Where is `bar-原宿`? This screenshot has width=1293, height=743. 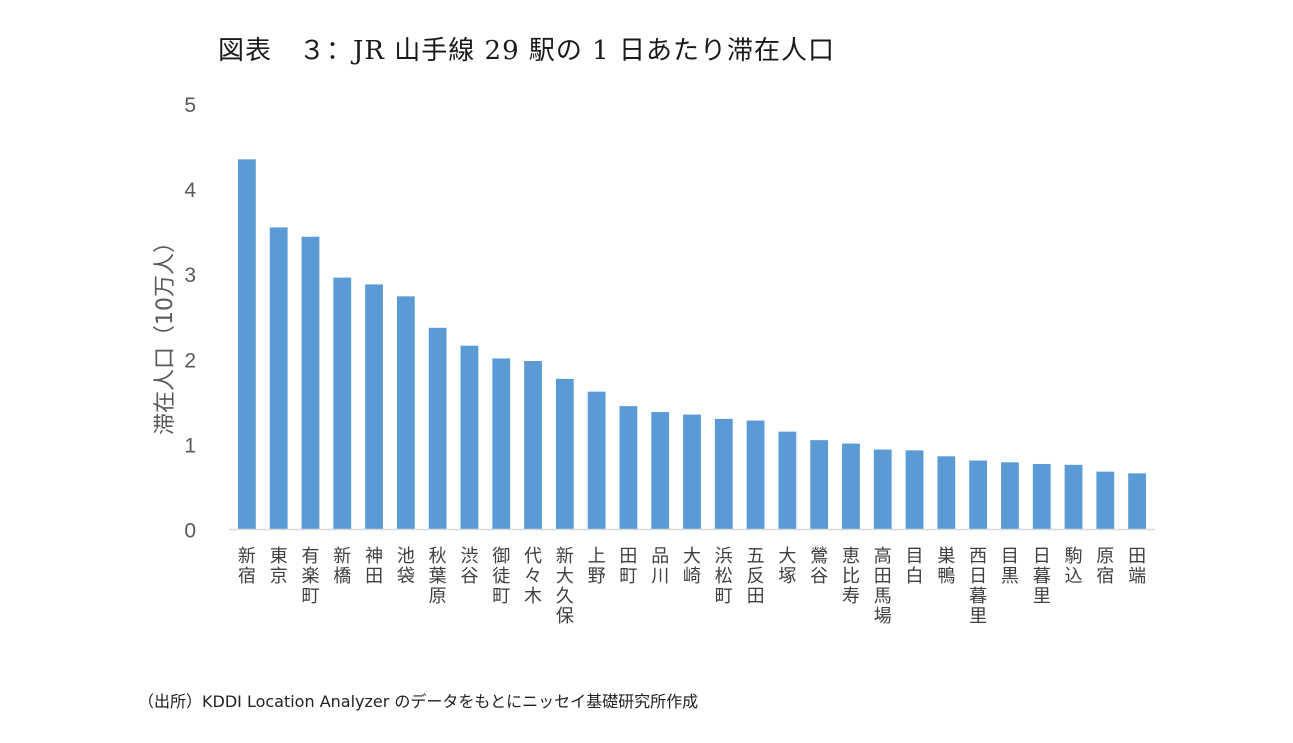 bar-原宿 is located at coordinates (1105, 500).